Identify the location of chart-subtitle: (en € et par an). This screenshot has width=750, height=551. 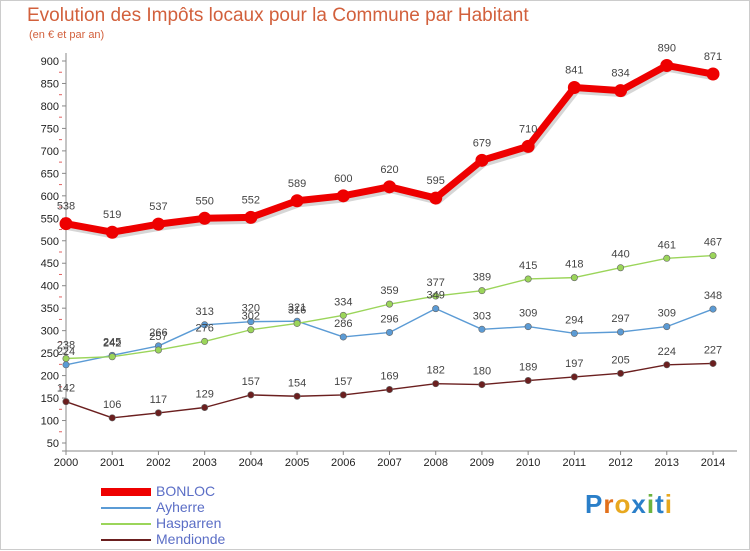
(67, 35).